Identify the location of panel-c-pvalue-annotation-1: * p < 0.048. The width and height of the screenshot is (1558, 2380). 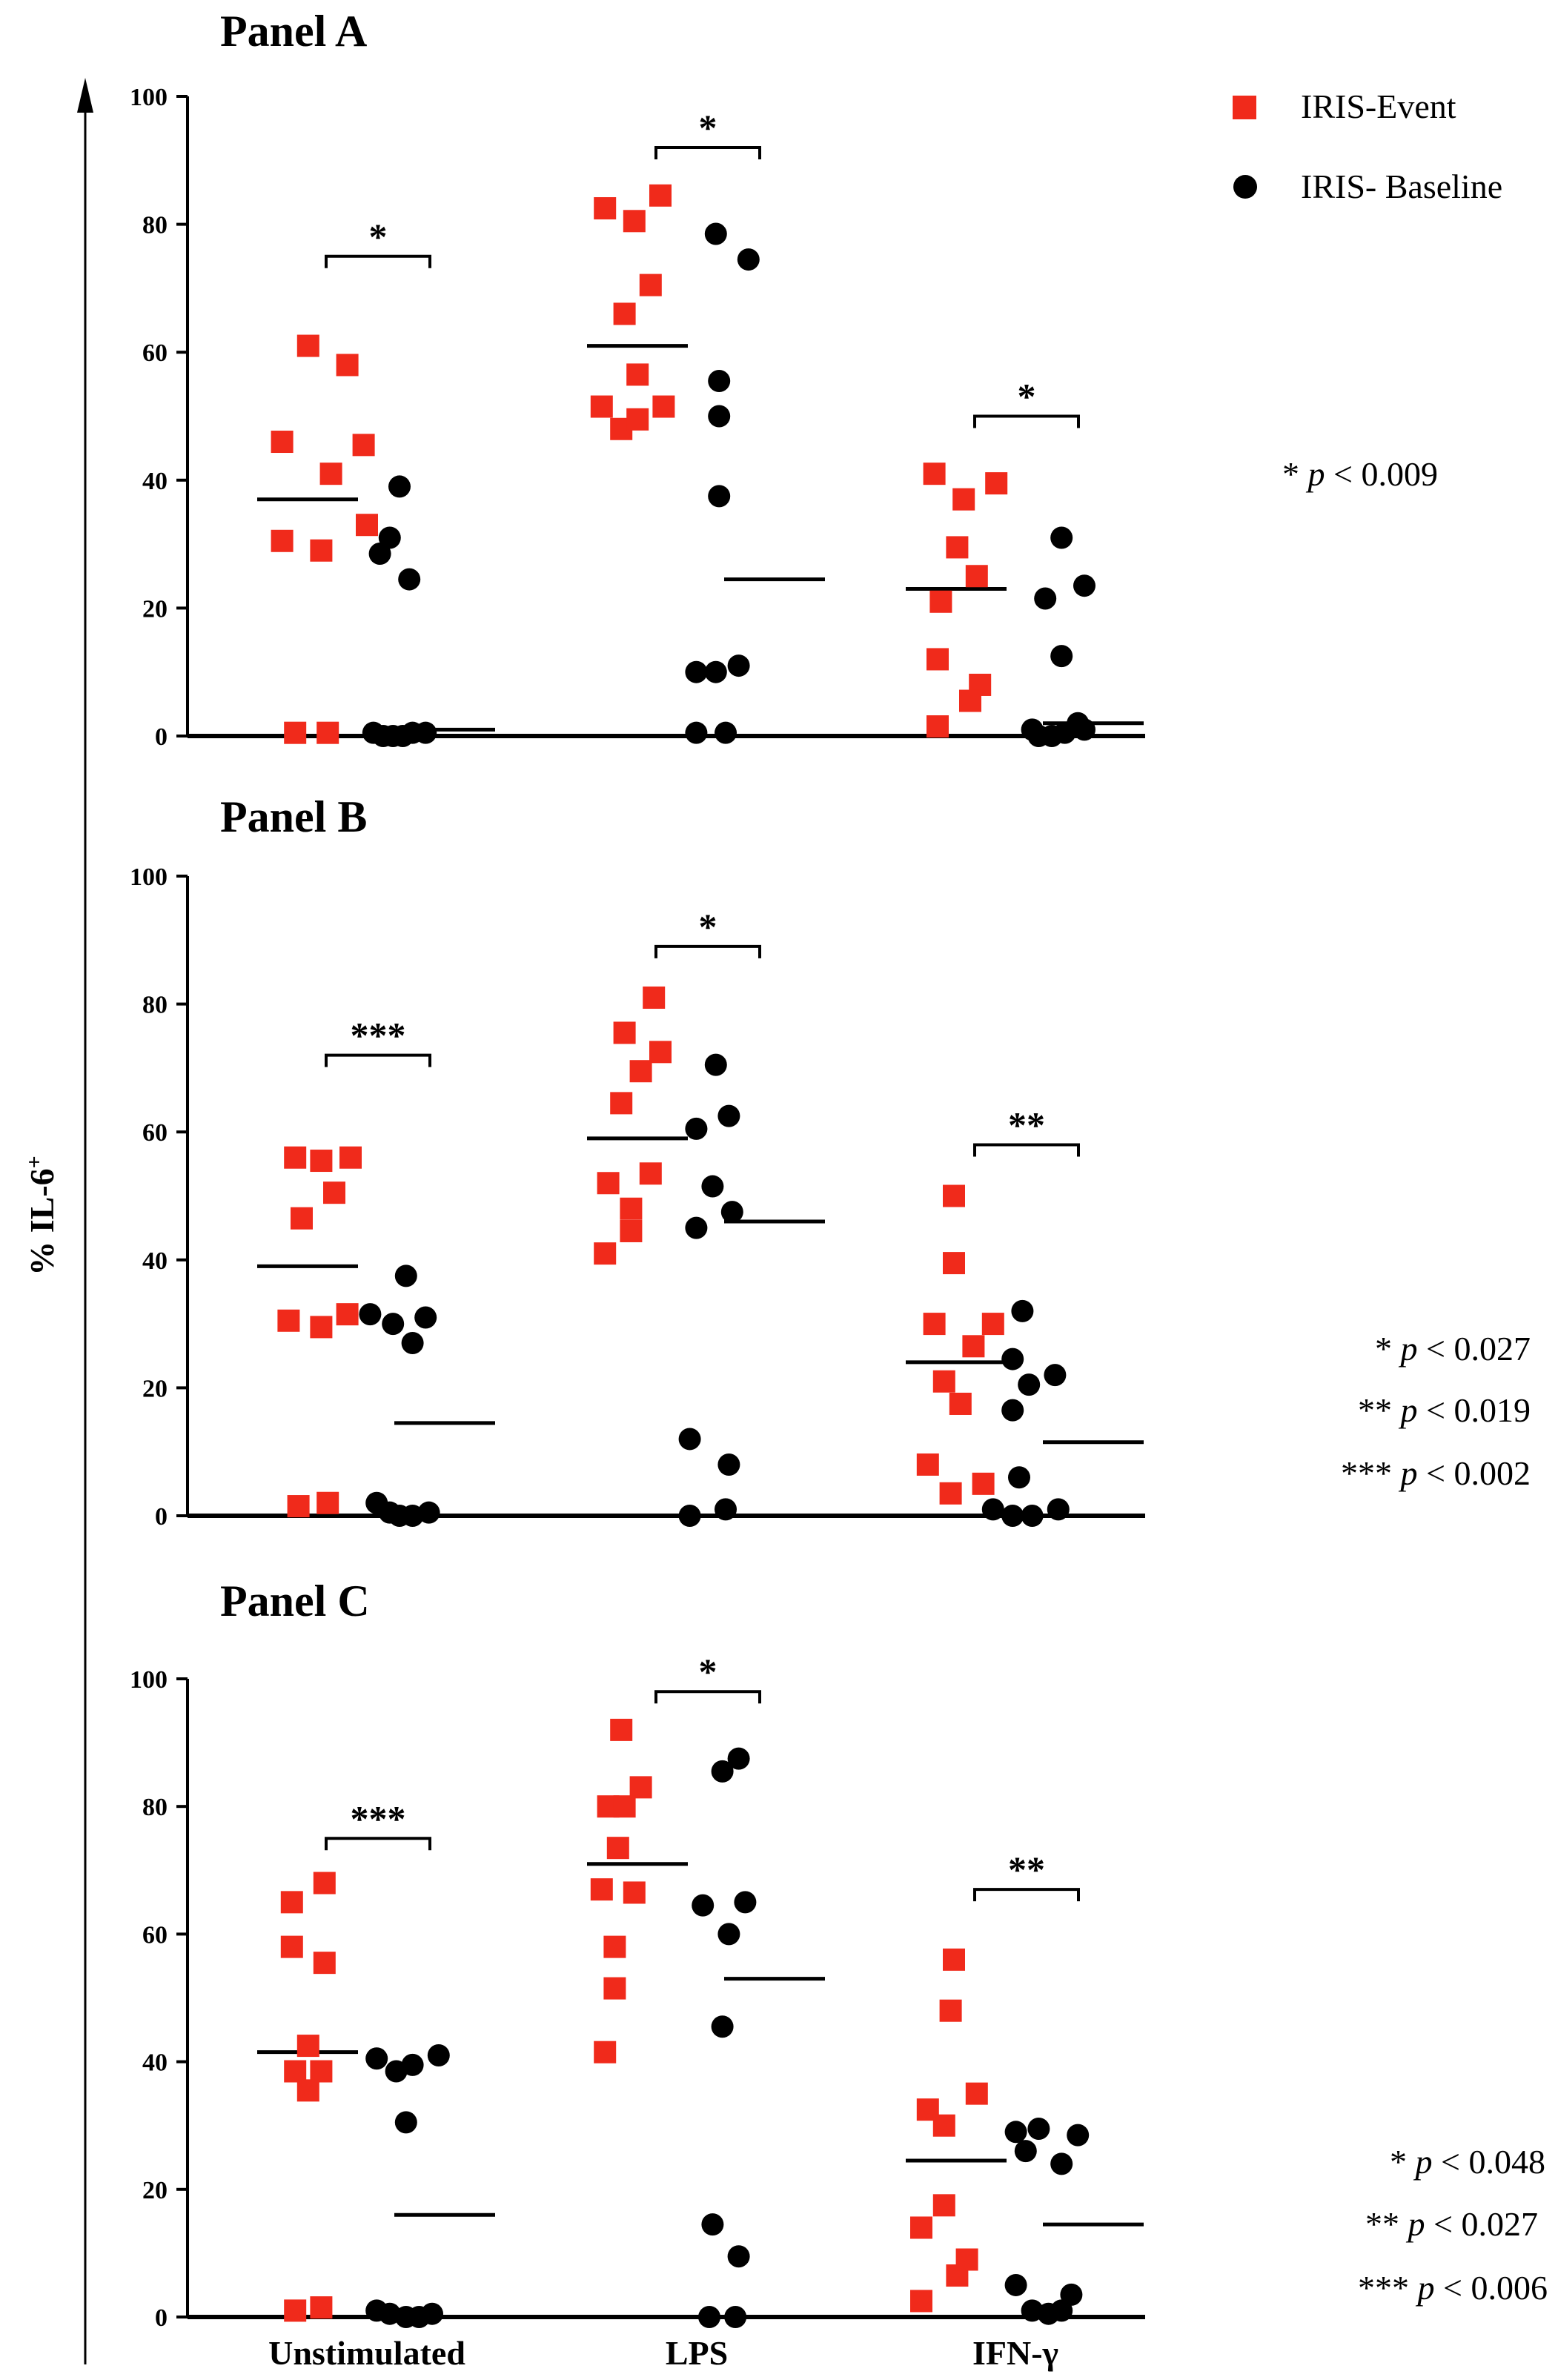
(1468, 2162).